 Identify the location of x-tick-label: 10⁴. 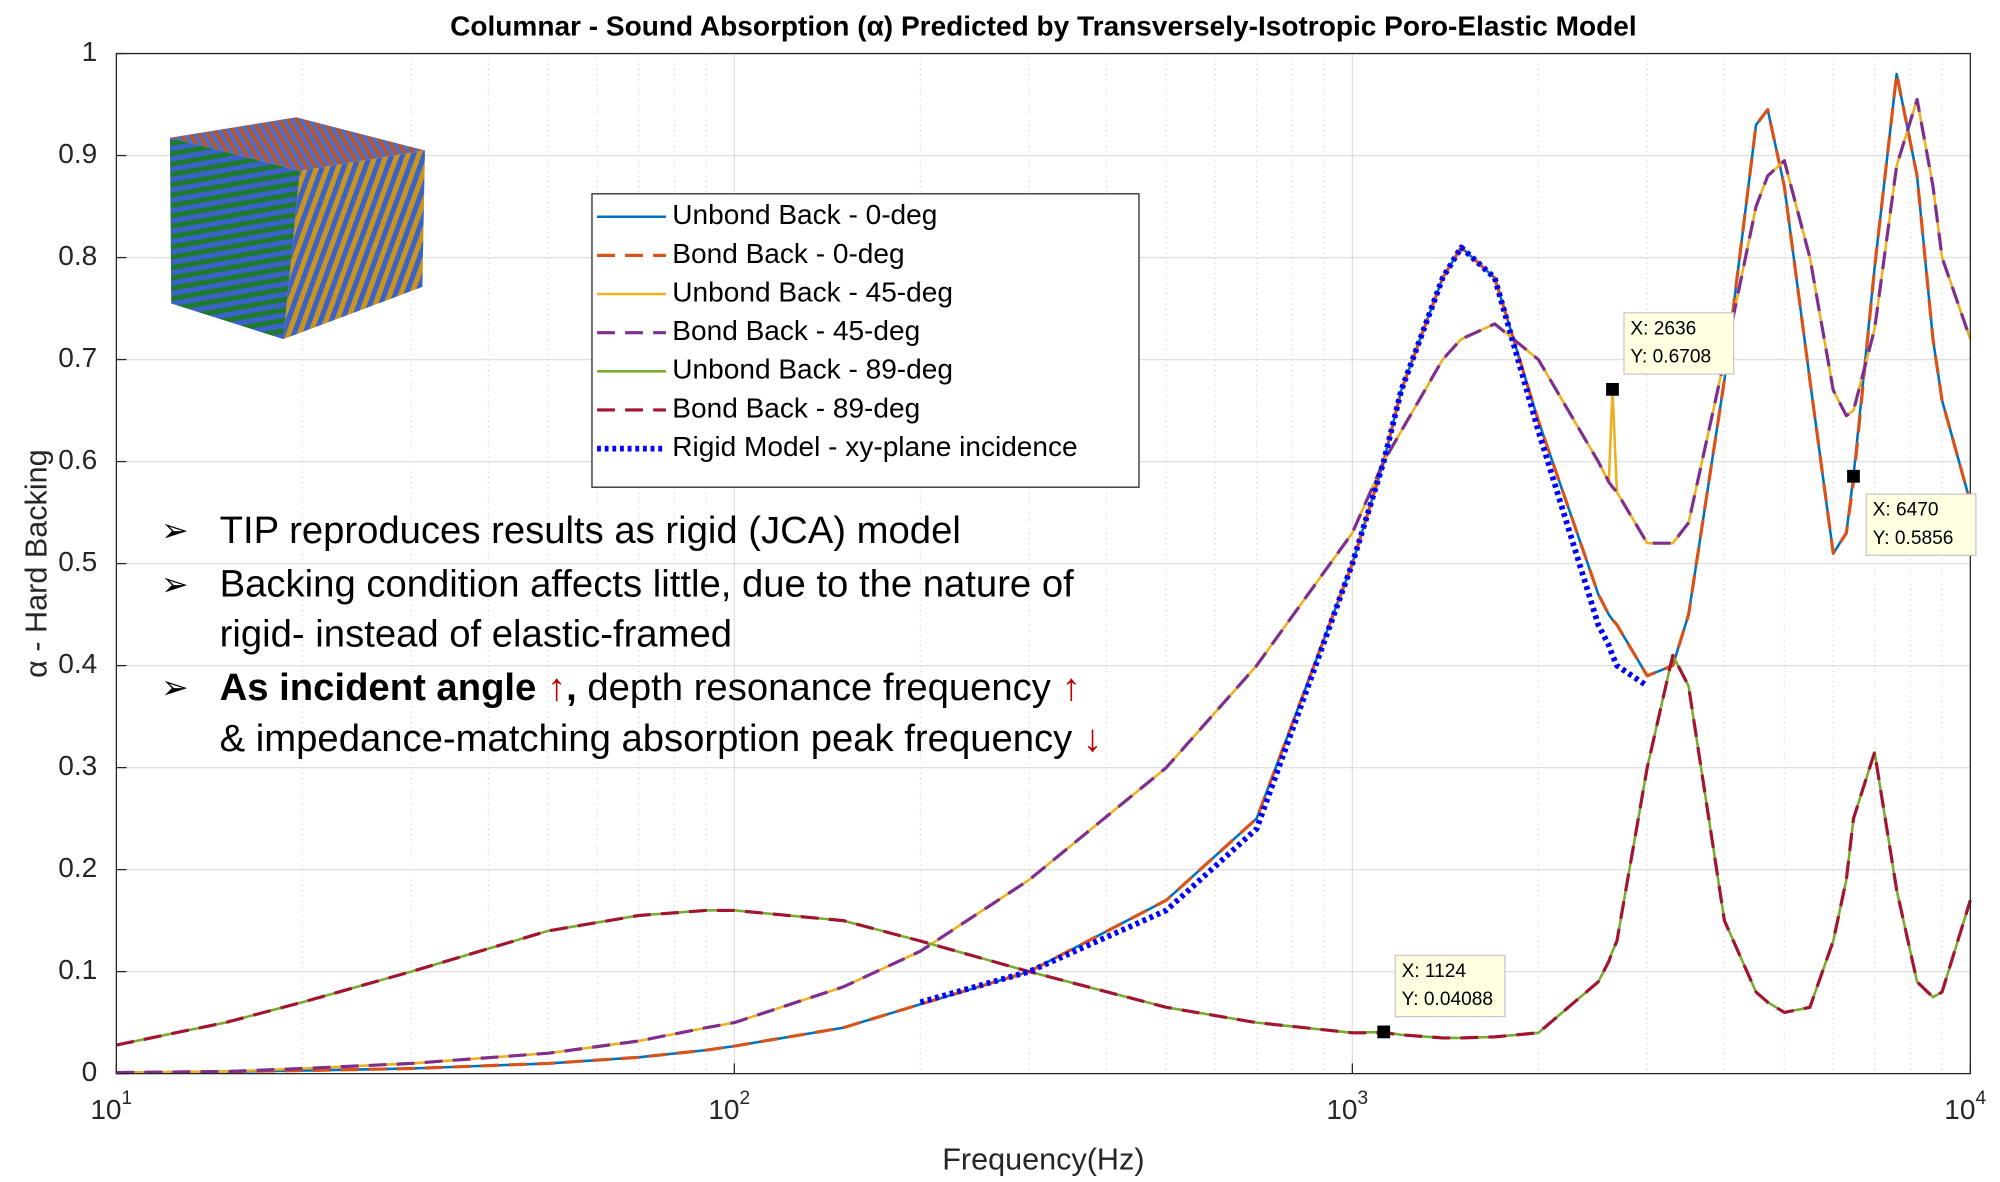
(1965, 1106).